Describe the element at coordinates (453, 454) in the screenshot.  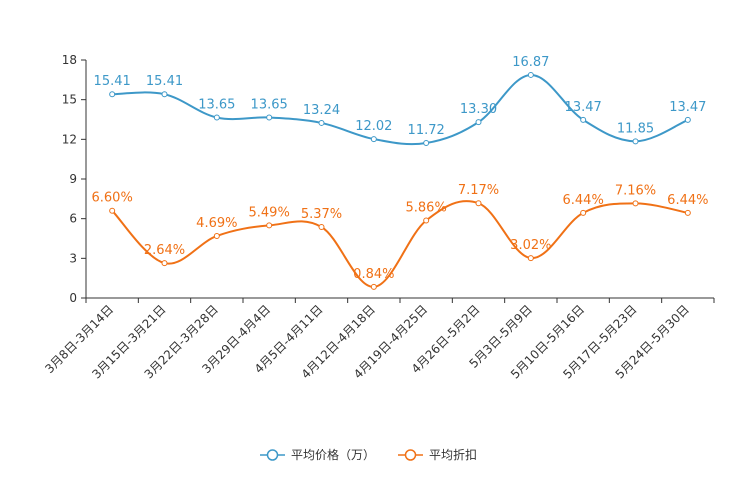
I see `legend-label: 平均折扣` at that location.